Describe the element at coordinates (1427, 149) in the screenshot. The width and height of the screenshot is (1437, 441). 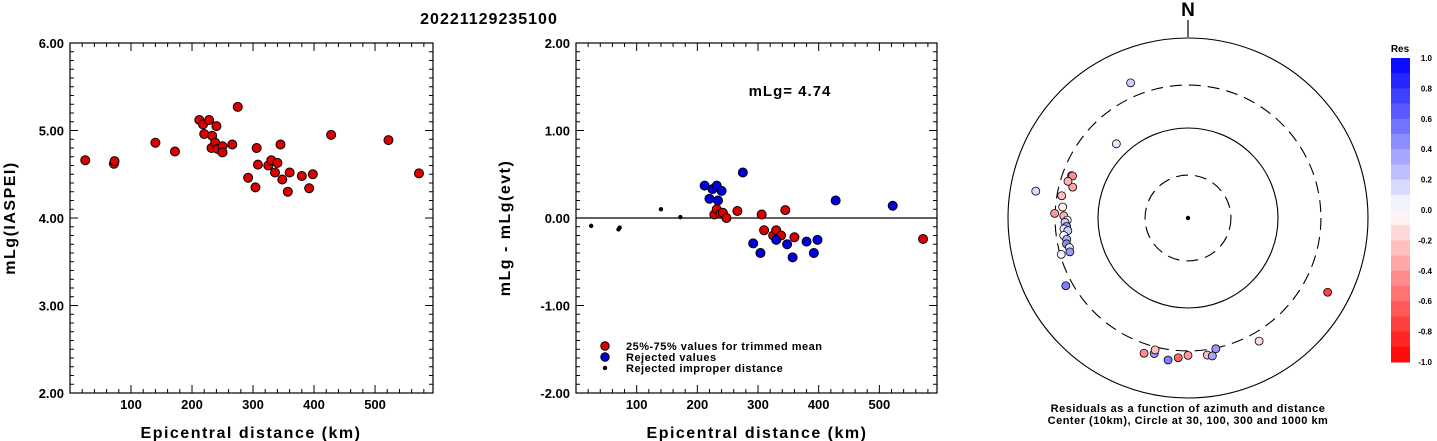
I see `colorbar-tick-label: 0.4` at that location.